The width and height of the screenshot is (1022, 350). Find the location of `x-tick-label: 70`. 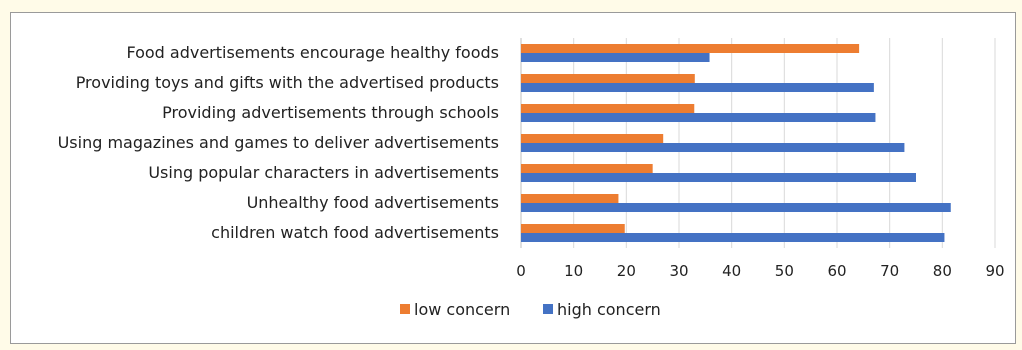

x-tick-label: 70 is located at coordinates (889, 271).